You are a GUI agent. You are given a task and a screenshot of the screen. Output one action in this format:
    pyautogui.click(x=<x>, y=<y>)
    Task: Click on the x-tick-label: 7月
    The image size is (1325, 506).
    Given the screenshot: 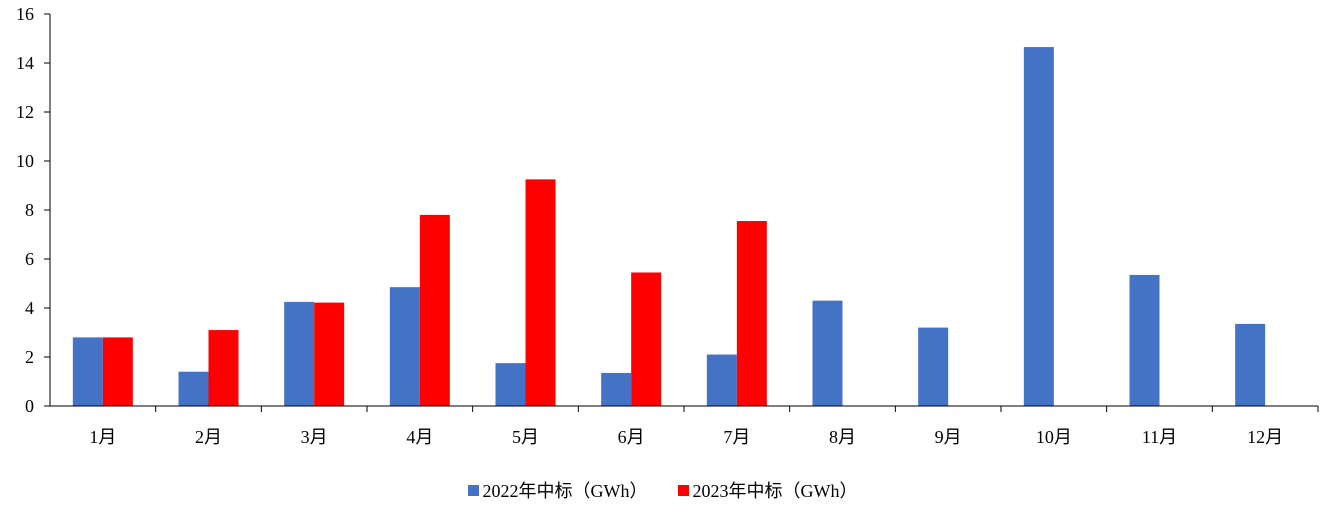 What is the action you would take?
    pyautogui.click(x=736, y=437)
    